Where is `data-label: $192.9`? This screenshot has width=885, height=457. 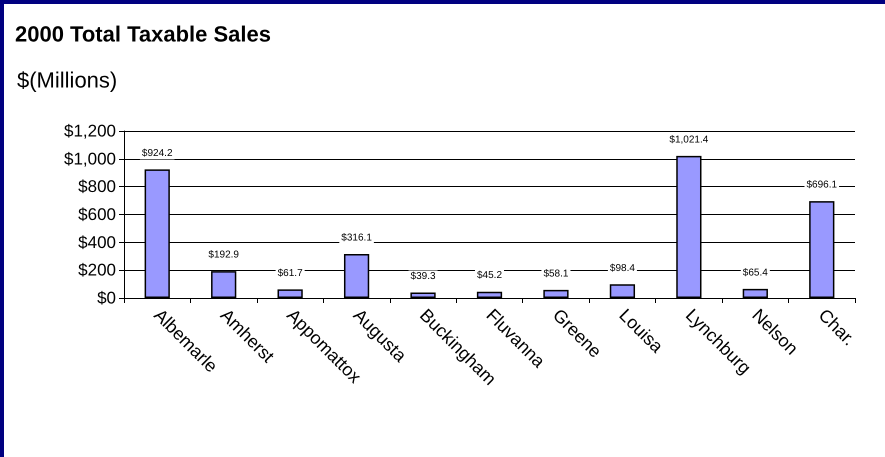
data-label: $192.9 is located at coordinates (224, 255).